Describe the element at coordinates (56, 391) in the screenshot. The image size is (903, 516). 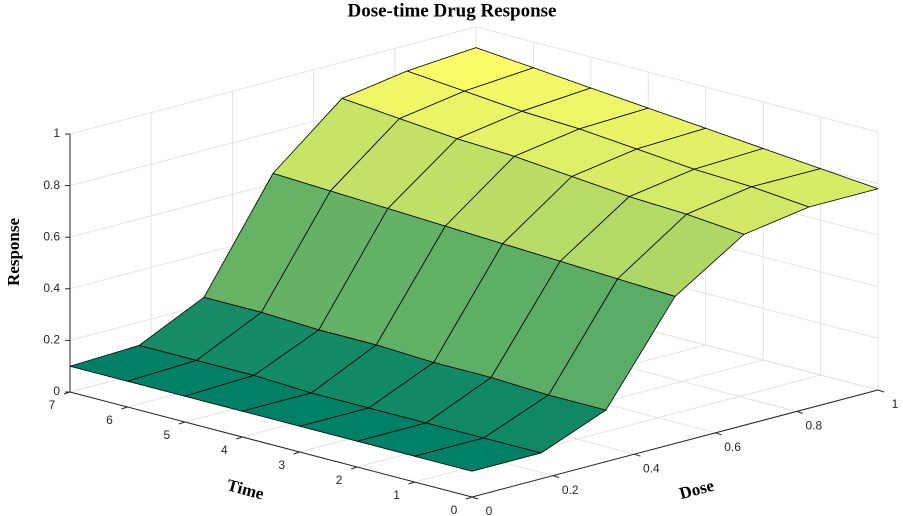
I see `z-tick-label: 0` at that location.